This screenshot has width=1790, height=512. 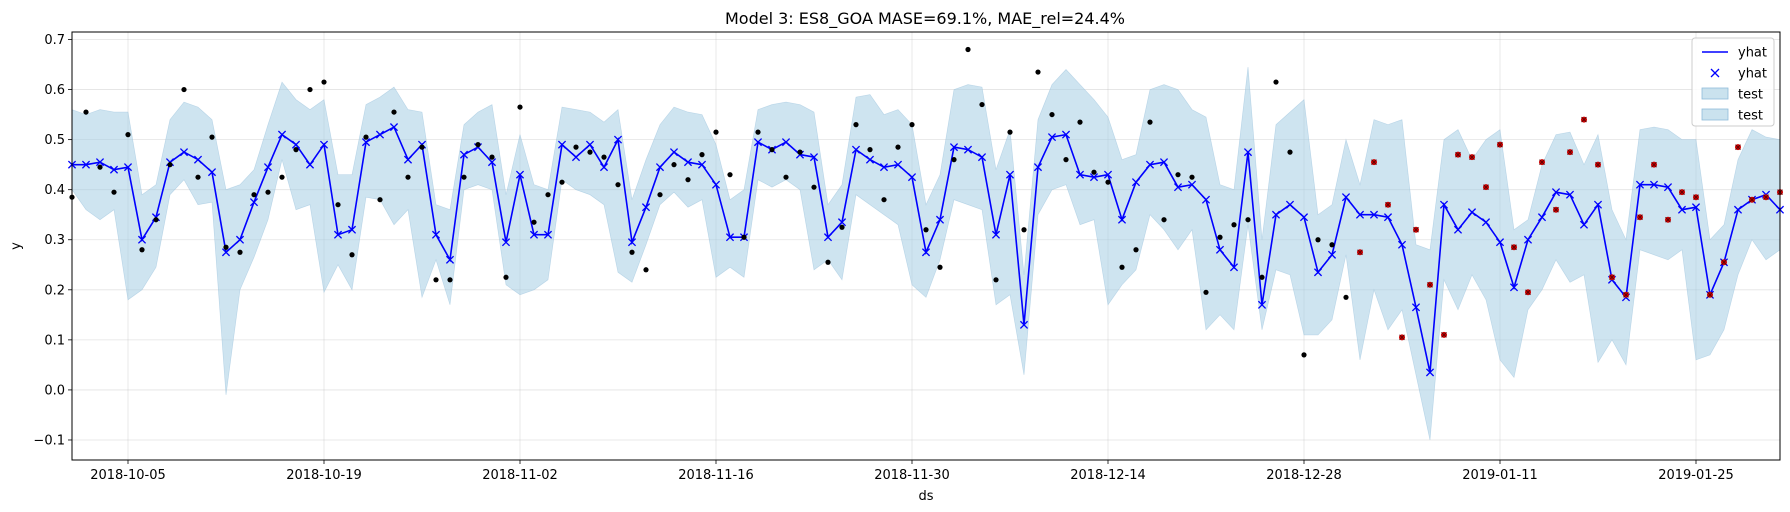 What do you see at coordinates (54, 40) in the screenshot?
I see `y-tick-label: 0.7` at bounding box center [54, 40].